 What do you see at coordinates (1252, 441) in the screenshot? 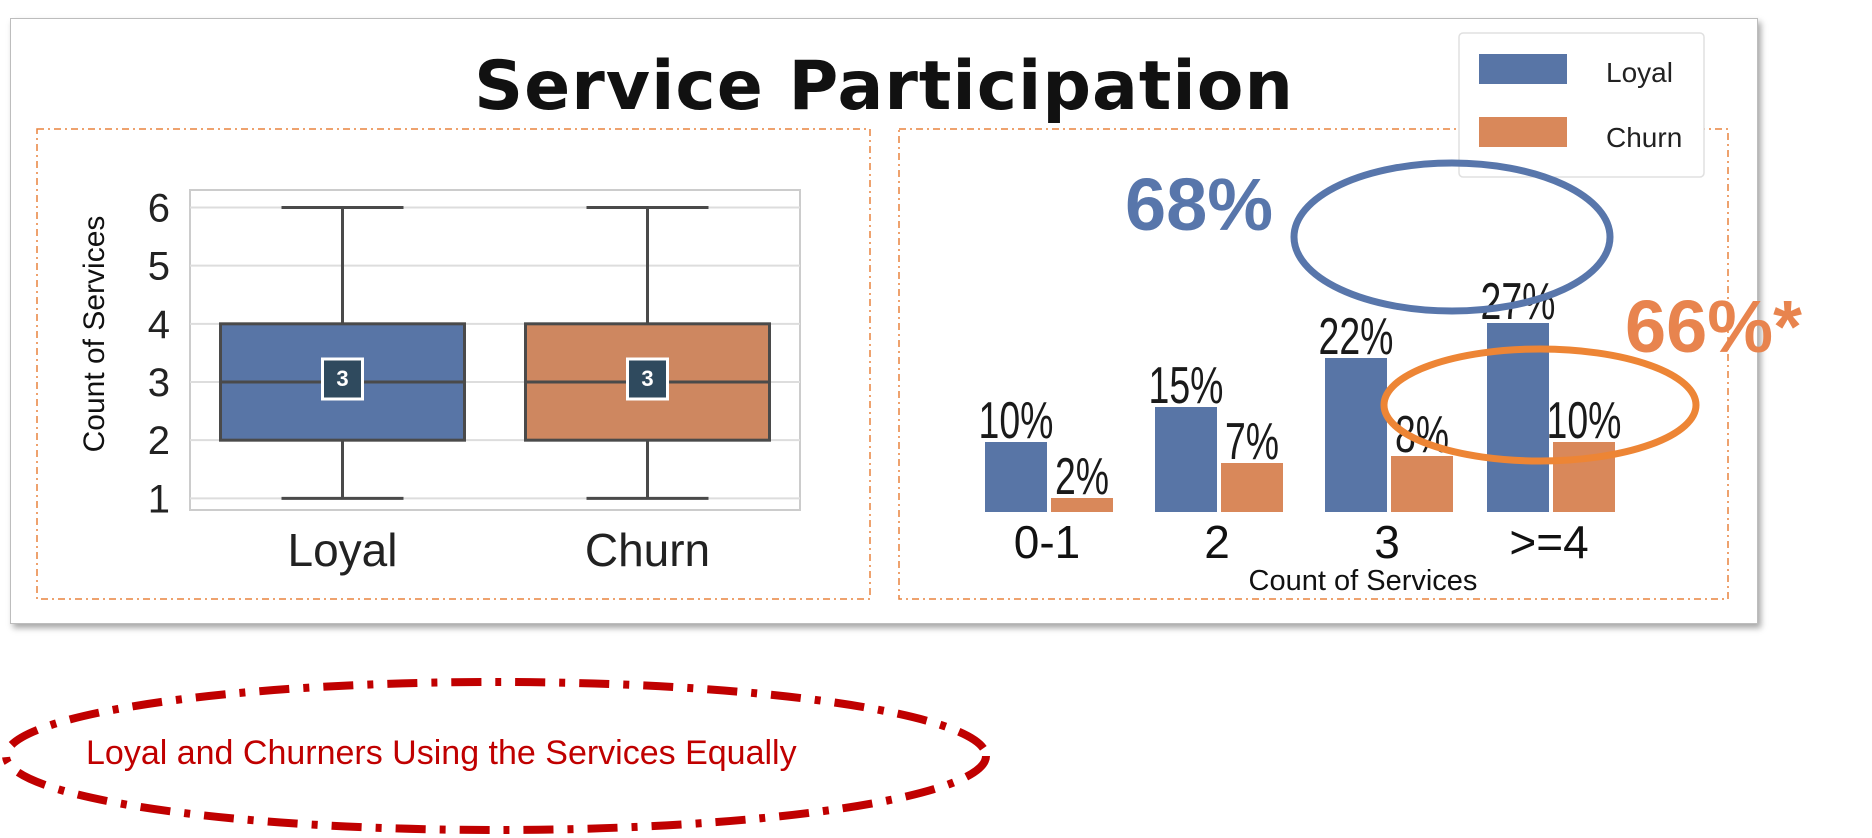
I see `bar-value-label: 7%` at bounding box center [1252, 441].